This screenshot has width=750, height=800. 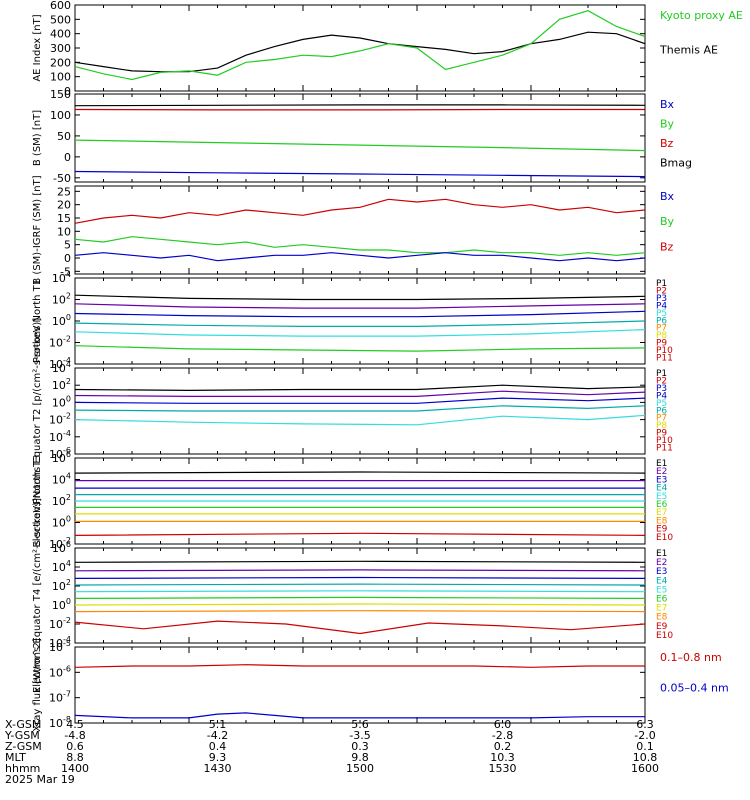 What do you see at coordinates (37, 685) in the screenshot?
I see `y-axis-label: Xray flux [W/m^2]` at bounding box center [37, 685].